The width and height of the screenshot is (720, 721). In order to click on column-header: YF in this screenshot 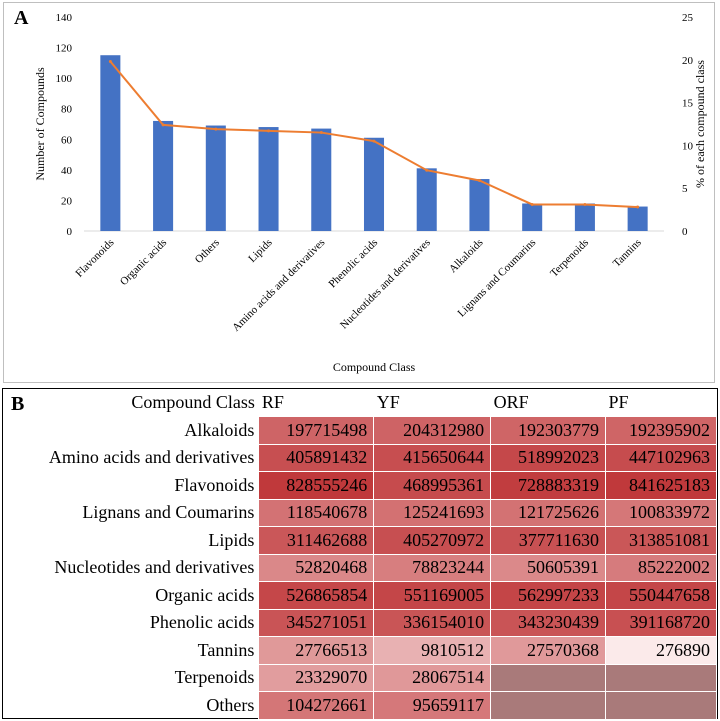, I will do `click(388, 402)`.